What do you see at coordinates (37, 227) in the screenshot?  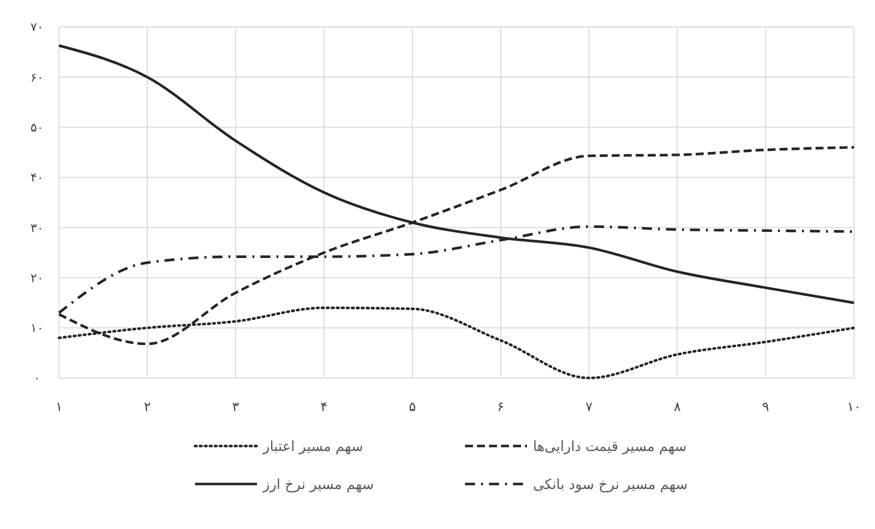 I see `y-tick-label: ۳۰` at bounding box center [37, 227].